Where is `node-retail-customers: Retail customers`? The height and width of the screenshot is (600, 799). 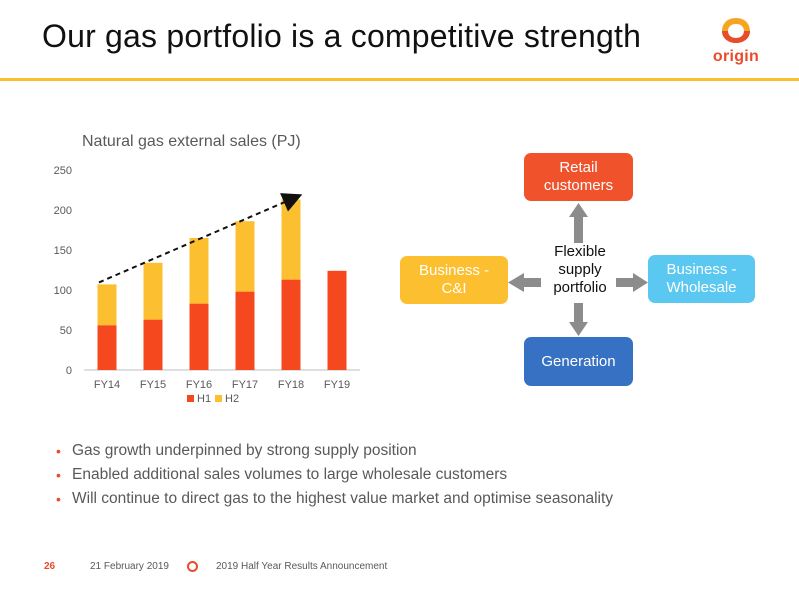 node-retail-customers: Retail customers is located at coordinates (578, 177).